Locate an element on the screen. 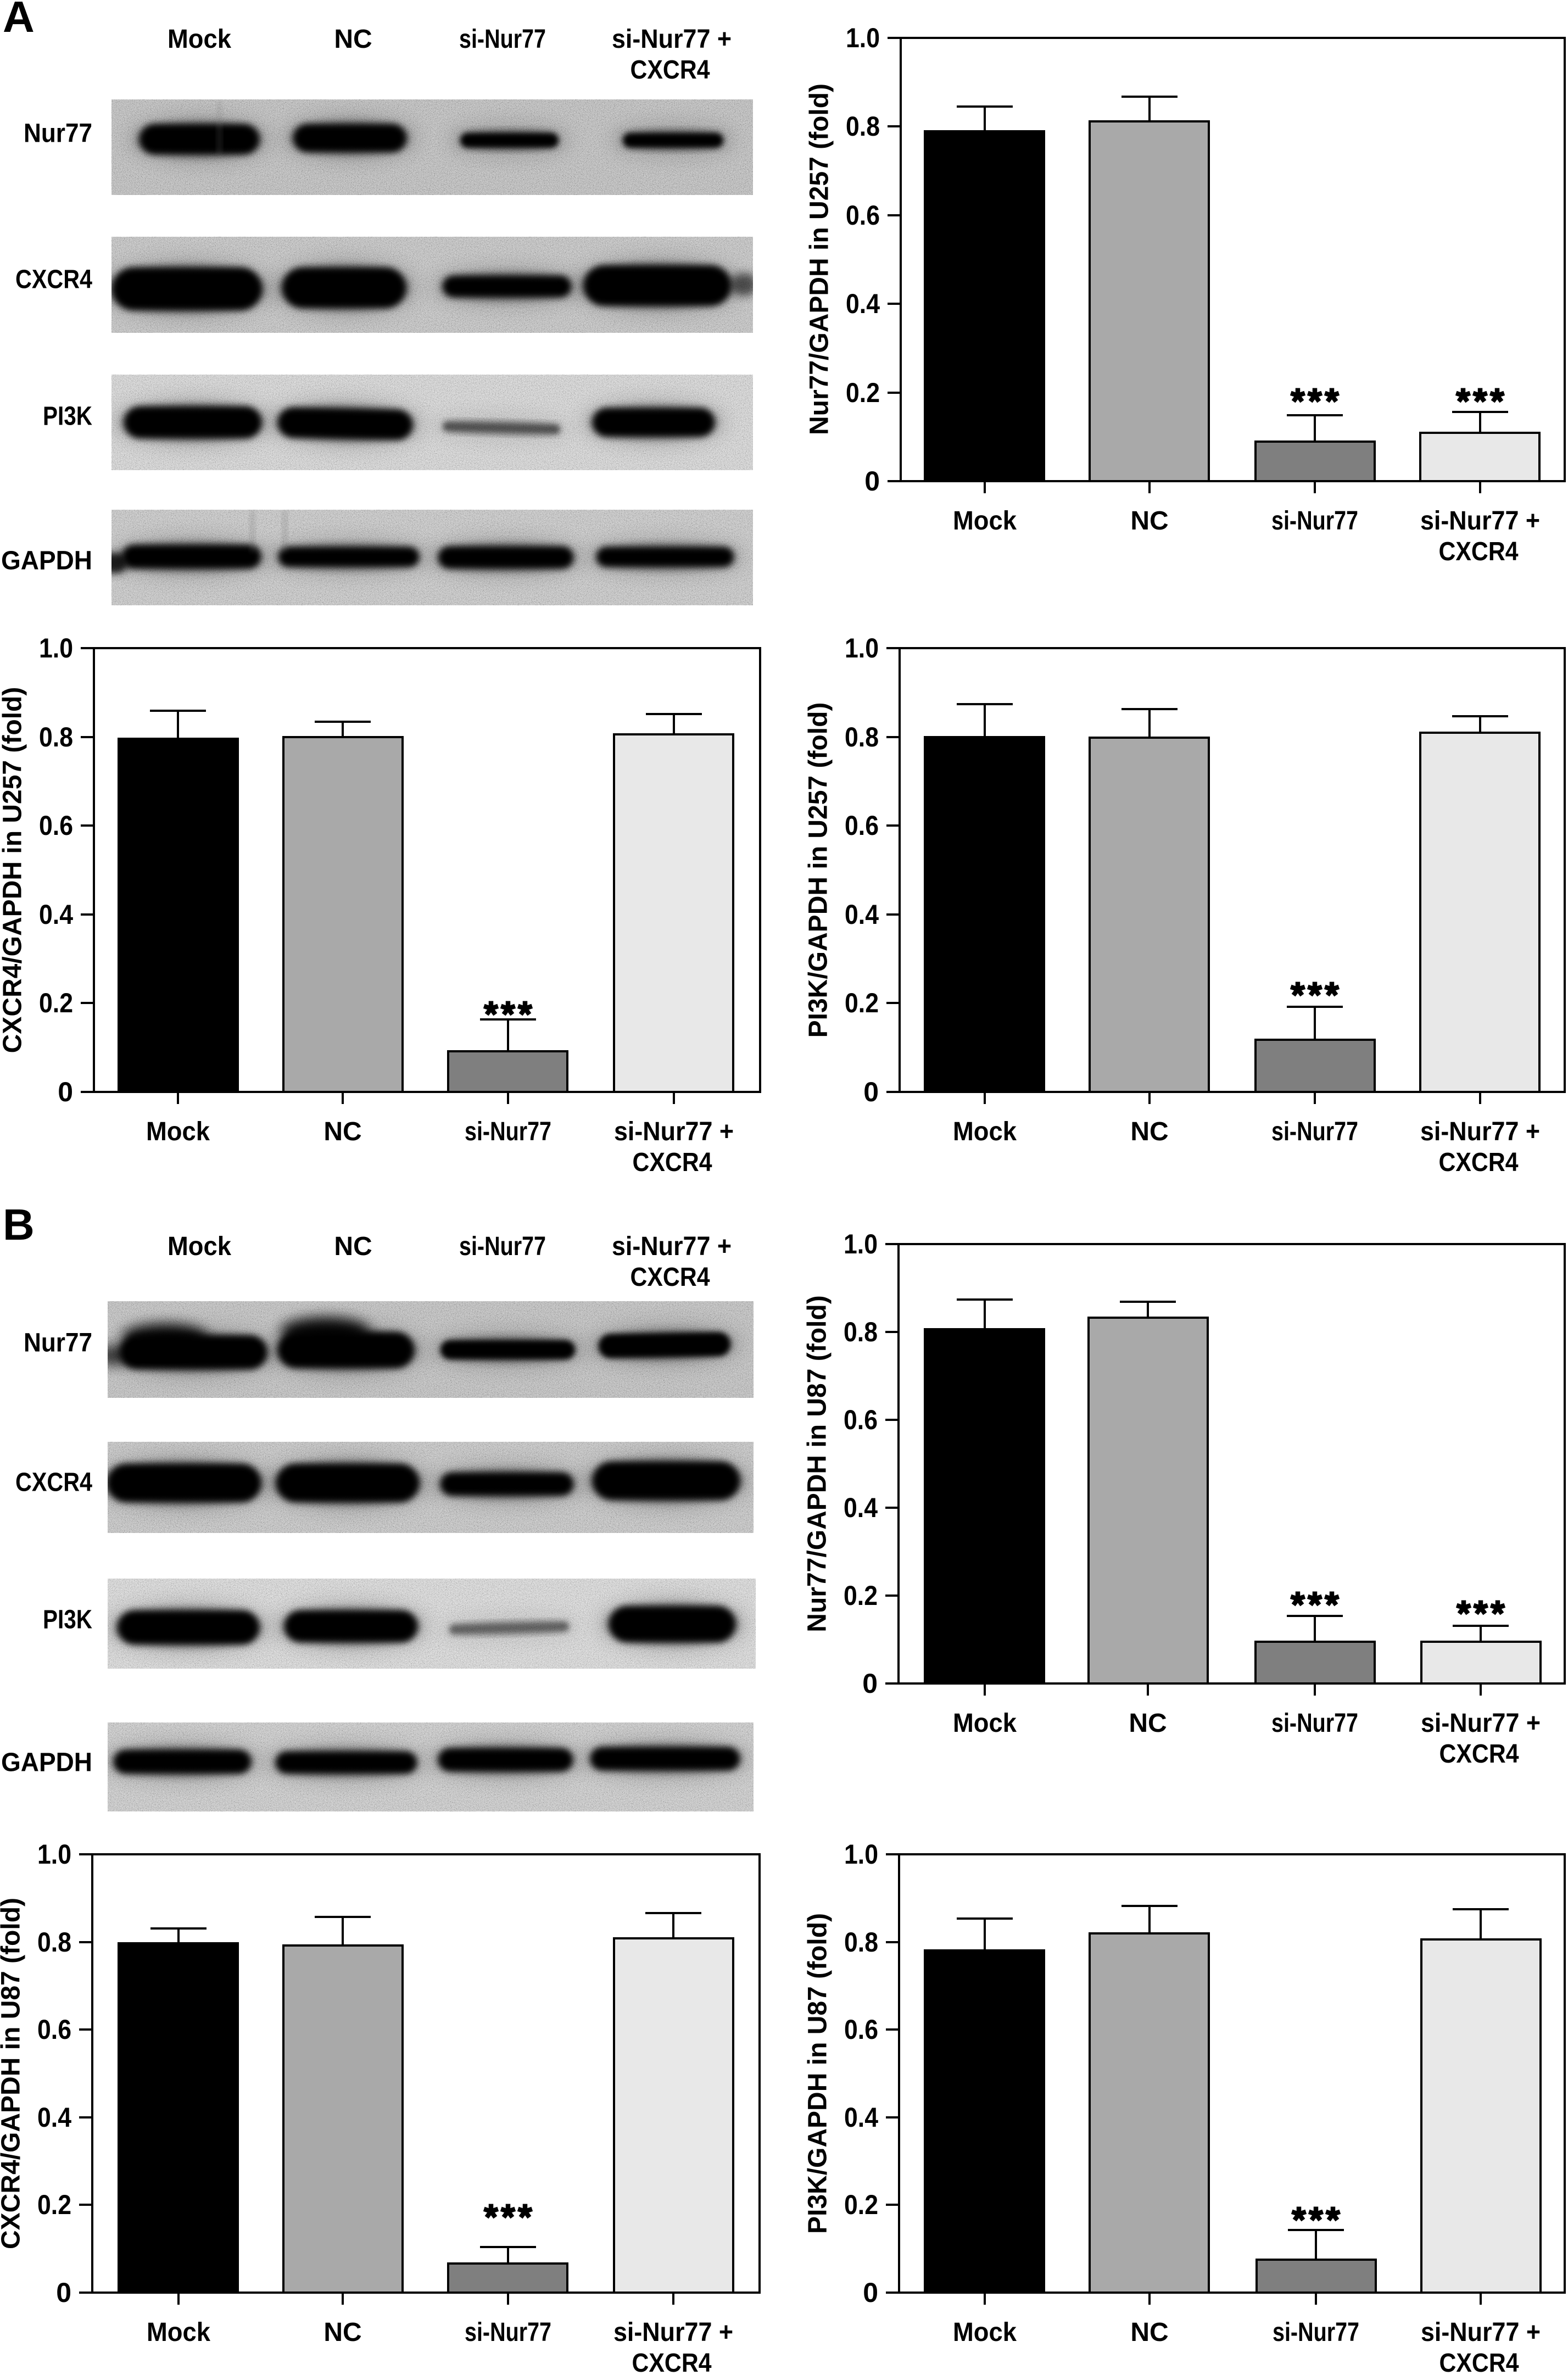 Image resolution: width=1568 pixels, height=2375 pixels. svg-text: Nur77/GAPDH in U87 (fold) is located at coordinates (817, 1463).